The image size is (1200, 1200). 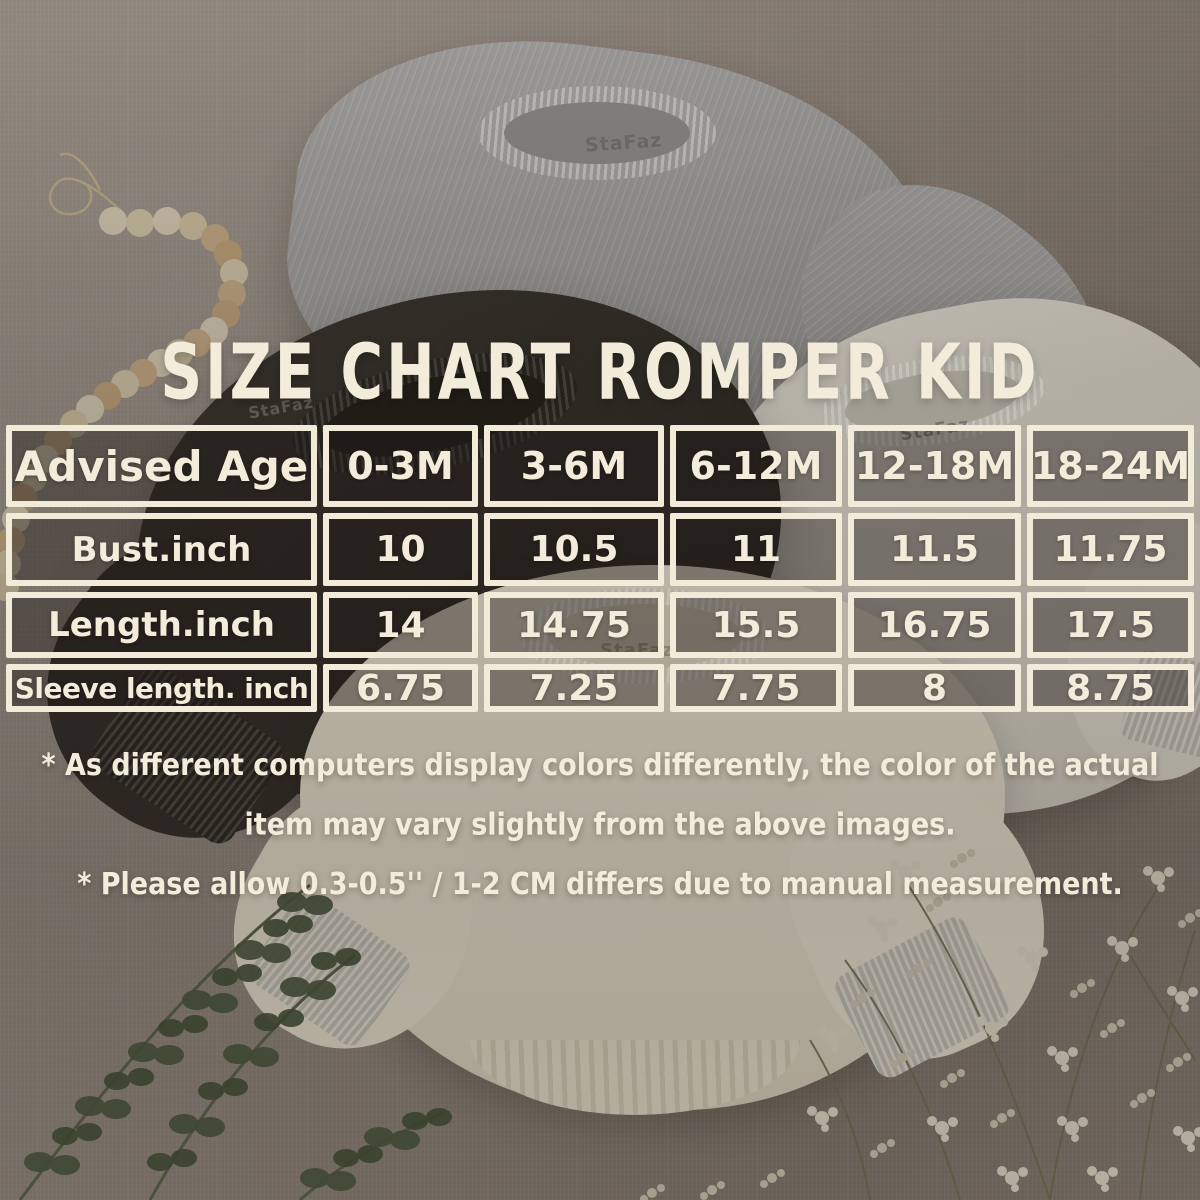 What do you see at coordinates (600, 372) in the screenshot?
I see `page-title: SIZE CHART ROMPER KID` at bounding box center [600, 372].